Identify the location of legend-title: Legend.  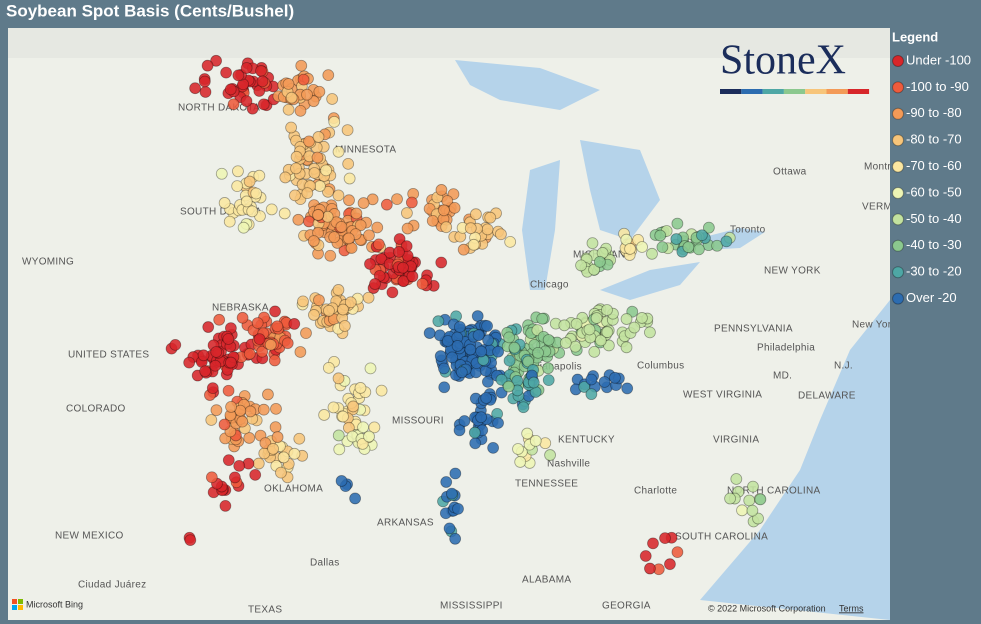
(915, 36).